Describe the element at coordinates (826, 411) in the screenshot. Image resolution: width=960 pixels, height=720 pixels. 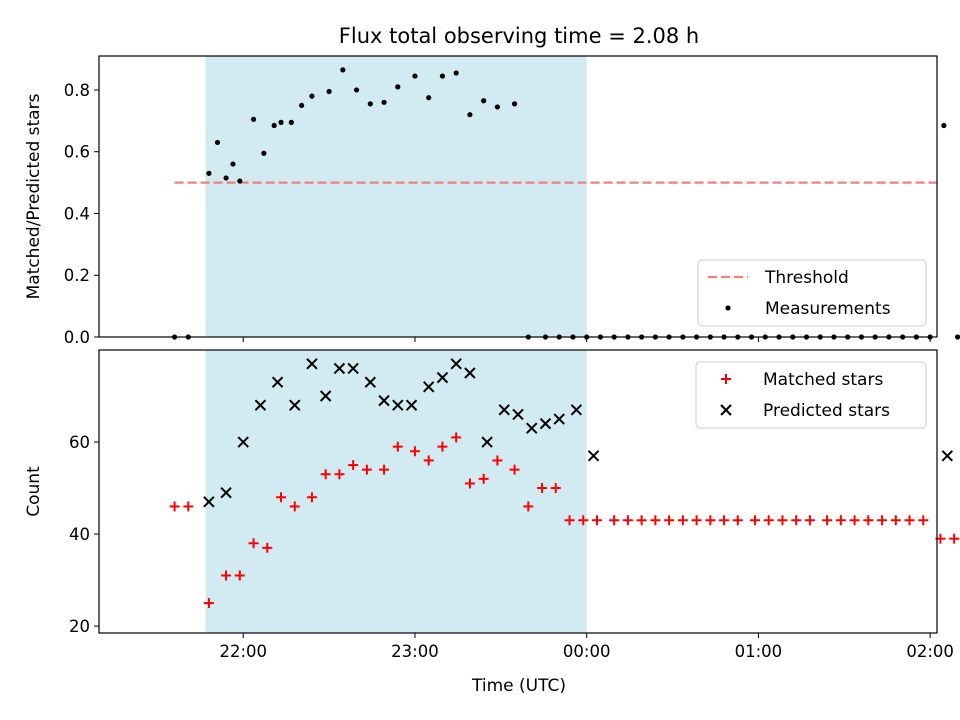
I see `legend-label-predicted-stars: Predicted stars` at that location.